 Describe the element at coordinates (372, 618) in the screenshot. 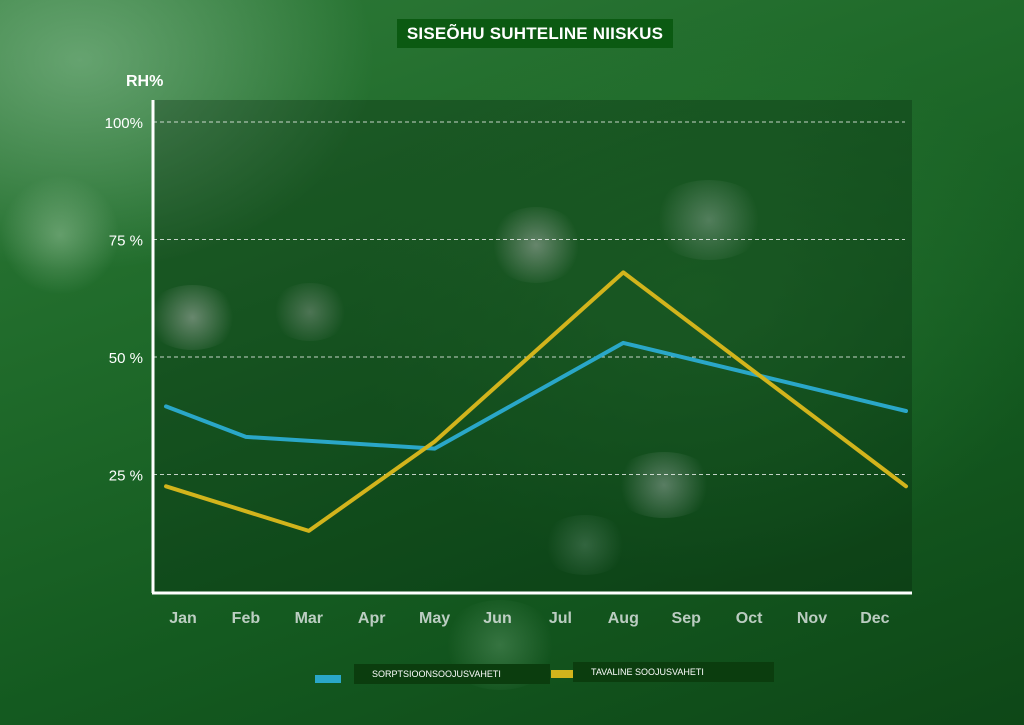

I see `x-tick-label: Apr` at that location.